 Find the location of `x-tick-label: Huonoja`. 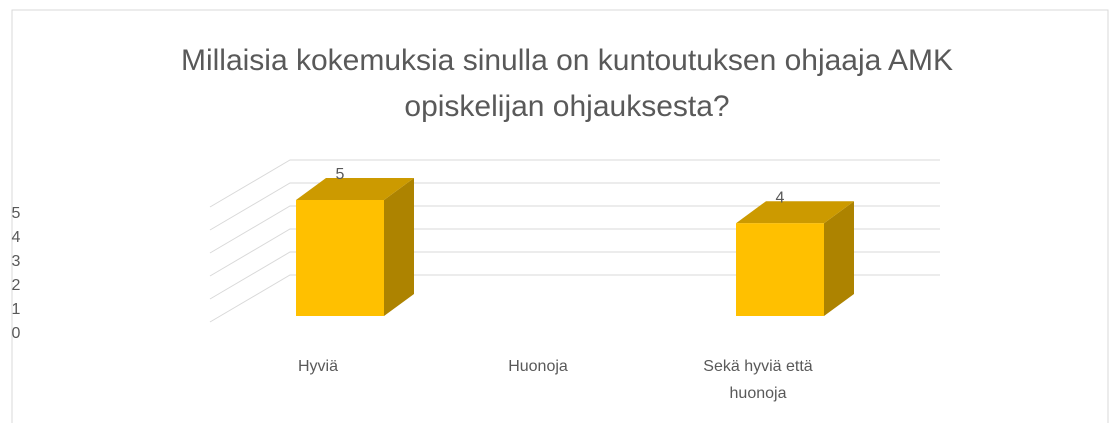

x-tick-label: Huonoja is located at coordinates (538, 366).